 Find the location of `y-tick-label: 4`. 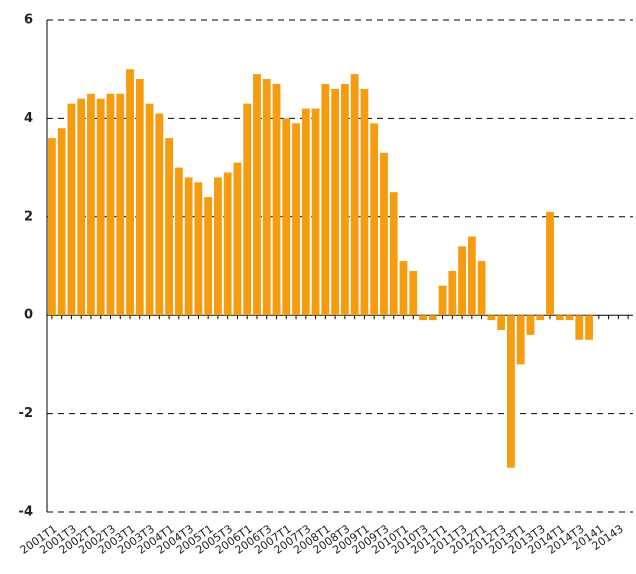

y-tick-label: 4 is located at coordinates (28, 118).